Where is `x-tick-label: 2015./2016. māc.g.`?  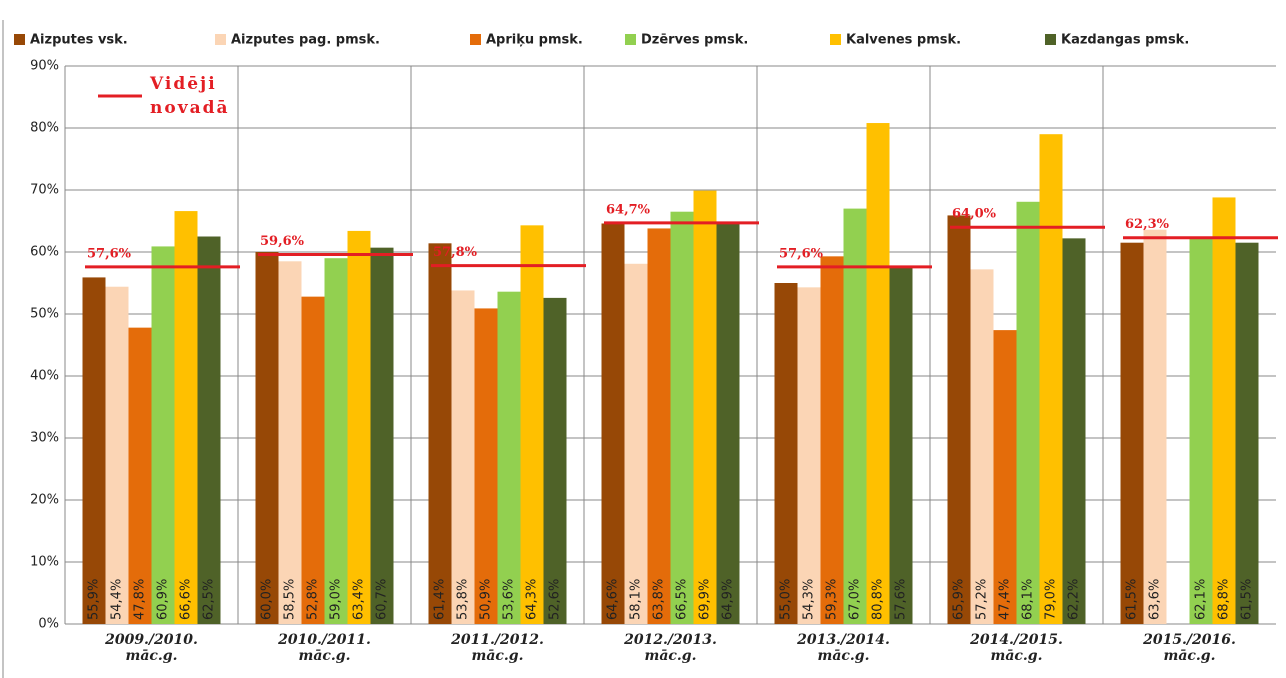 x-tick-label: 2015./2016. māc.g. is located at coordinates (1189, 648).